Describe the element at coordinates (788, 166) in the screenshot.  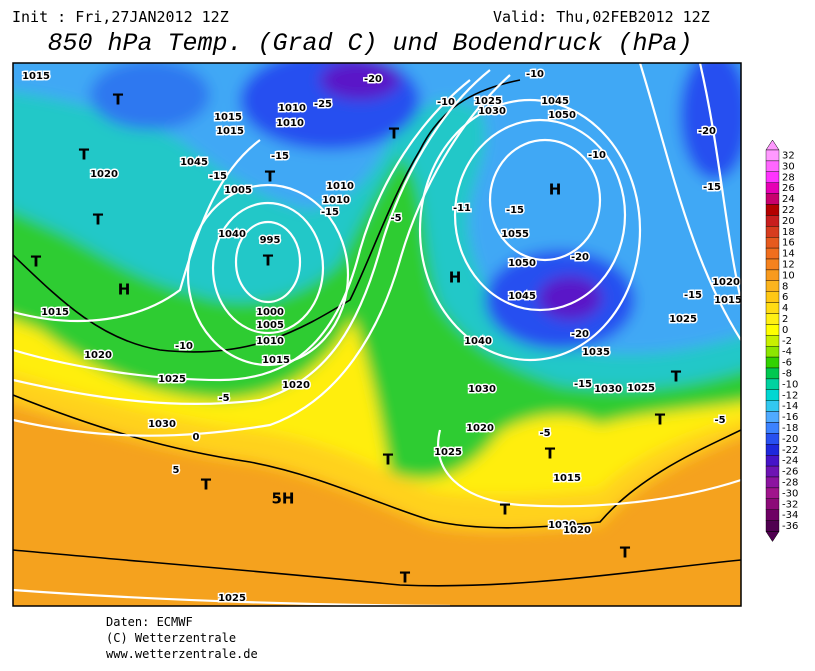
I see `colorbar-label: 30` at that location.